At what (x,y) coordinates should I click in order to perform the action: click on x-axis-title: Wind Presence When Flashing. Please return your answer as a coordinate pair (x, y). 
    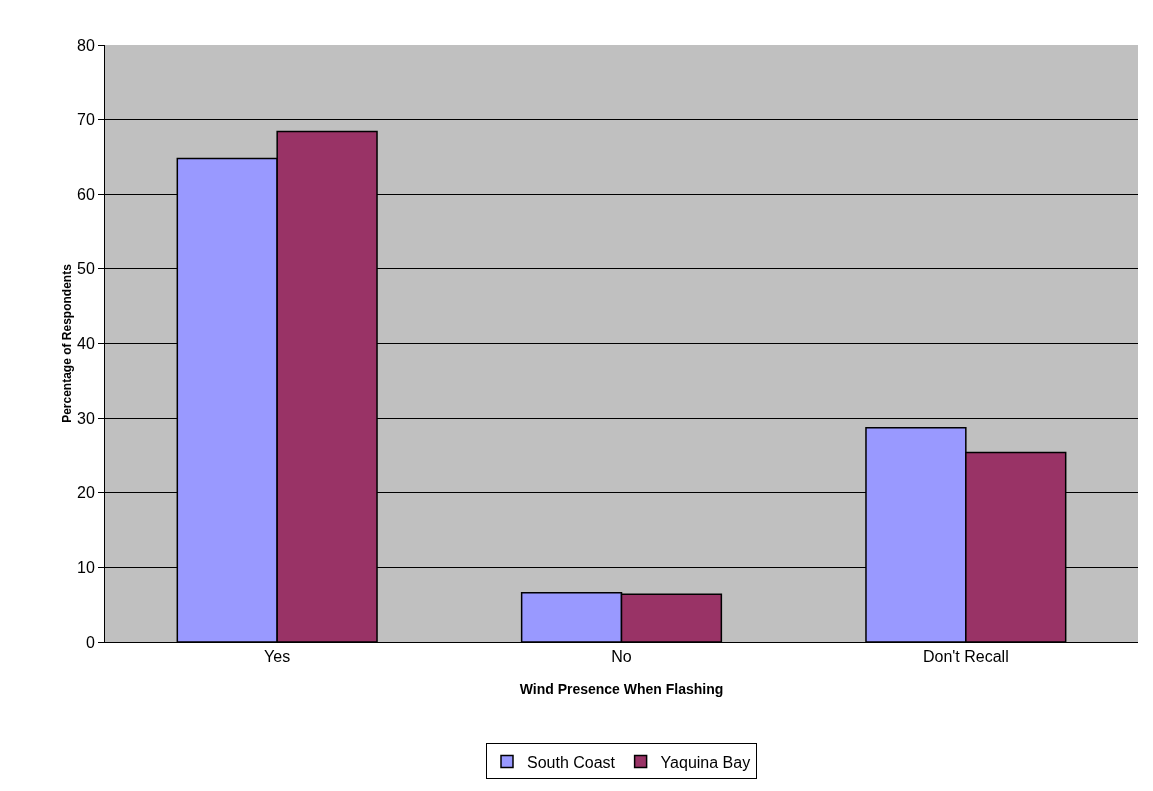
    Looking at the image, I should click on (621, 689).